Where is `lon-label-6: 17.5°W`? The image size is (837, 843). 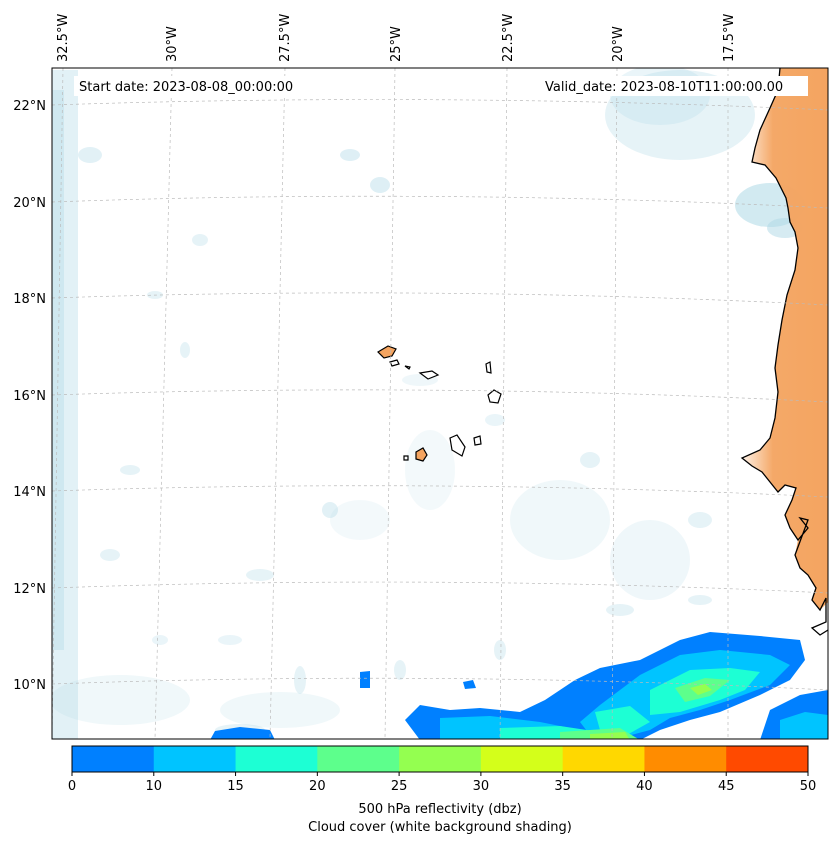
lon-label-6: 17.5°W is located at coordinates (729, 38).